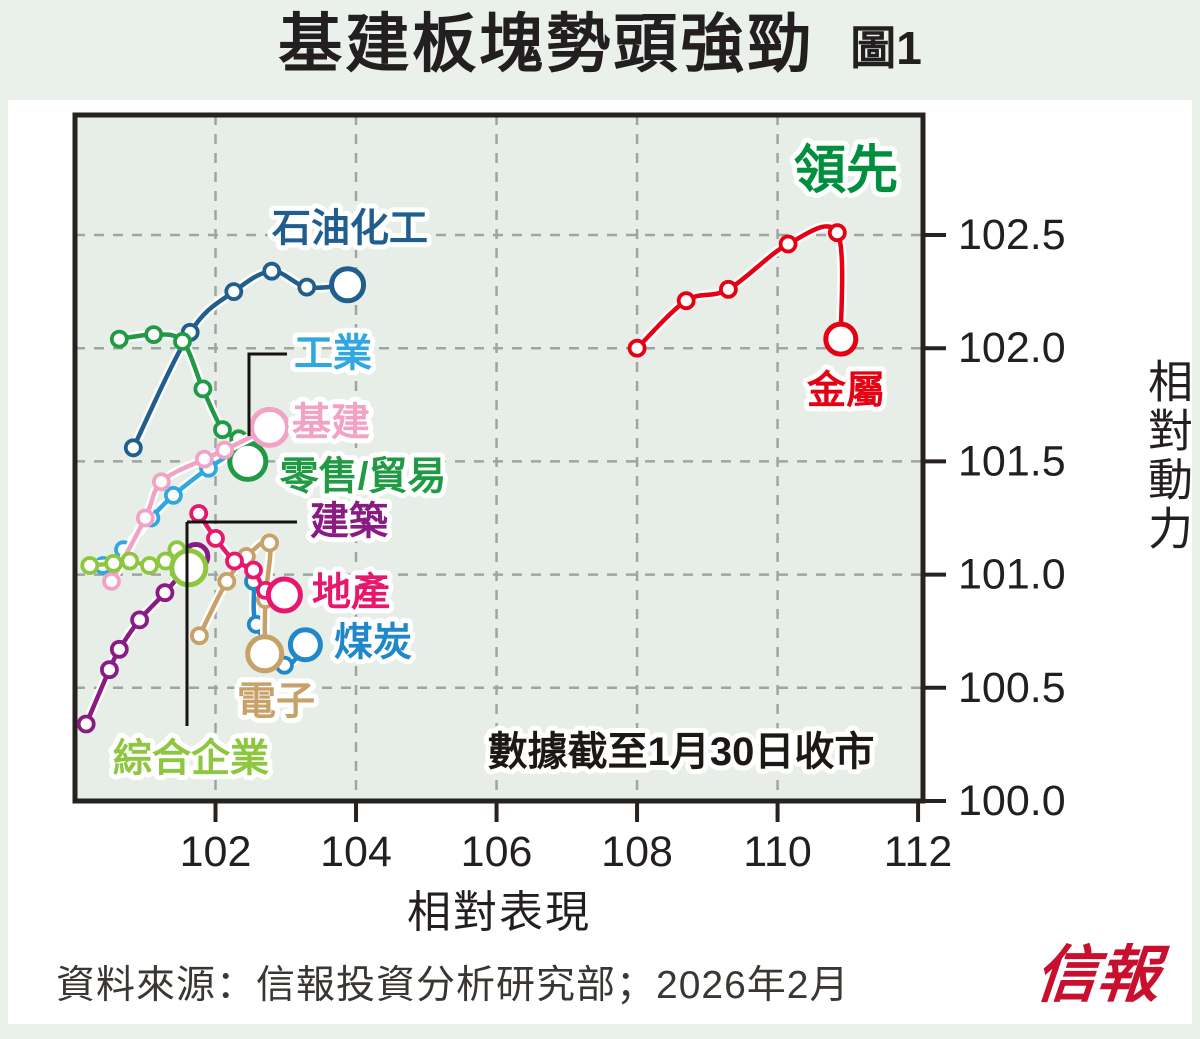 The width and height of the screenshot is (1200, 1039). I want to click on y-tick-label: 101.0, so click(1012, 575).